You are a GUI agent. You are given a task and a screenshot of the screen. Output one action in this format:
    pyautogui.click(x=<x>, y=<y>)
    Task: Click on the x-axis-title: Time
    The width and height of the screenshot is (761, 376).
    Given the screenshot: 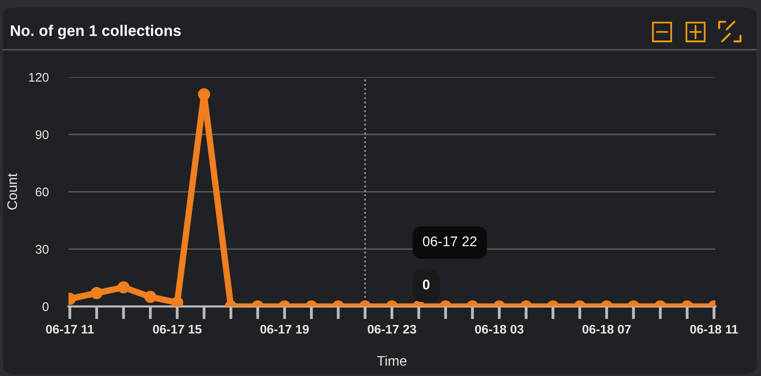 What is the action you would take?
    pyautogui.click(x=391, y=361)
    